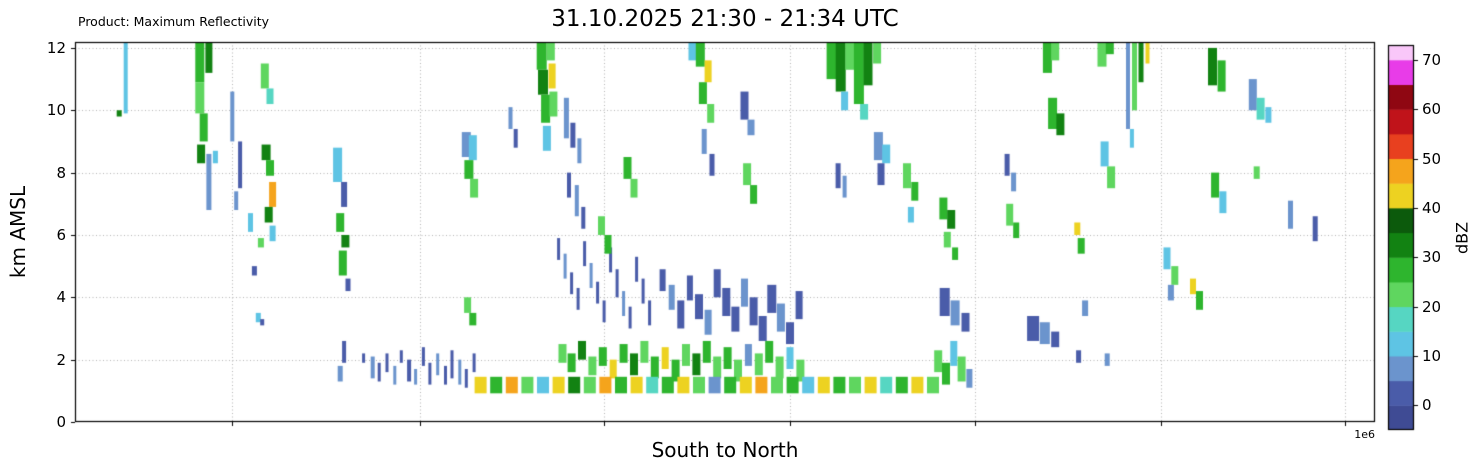  Describe the element at coordinates (1432, 355) in the screenshot. I see `colorbar-tick-label: 10` at that location.